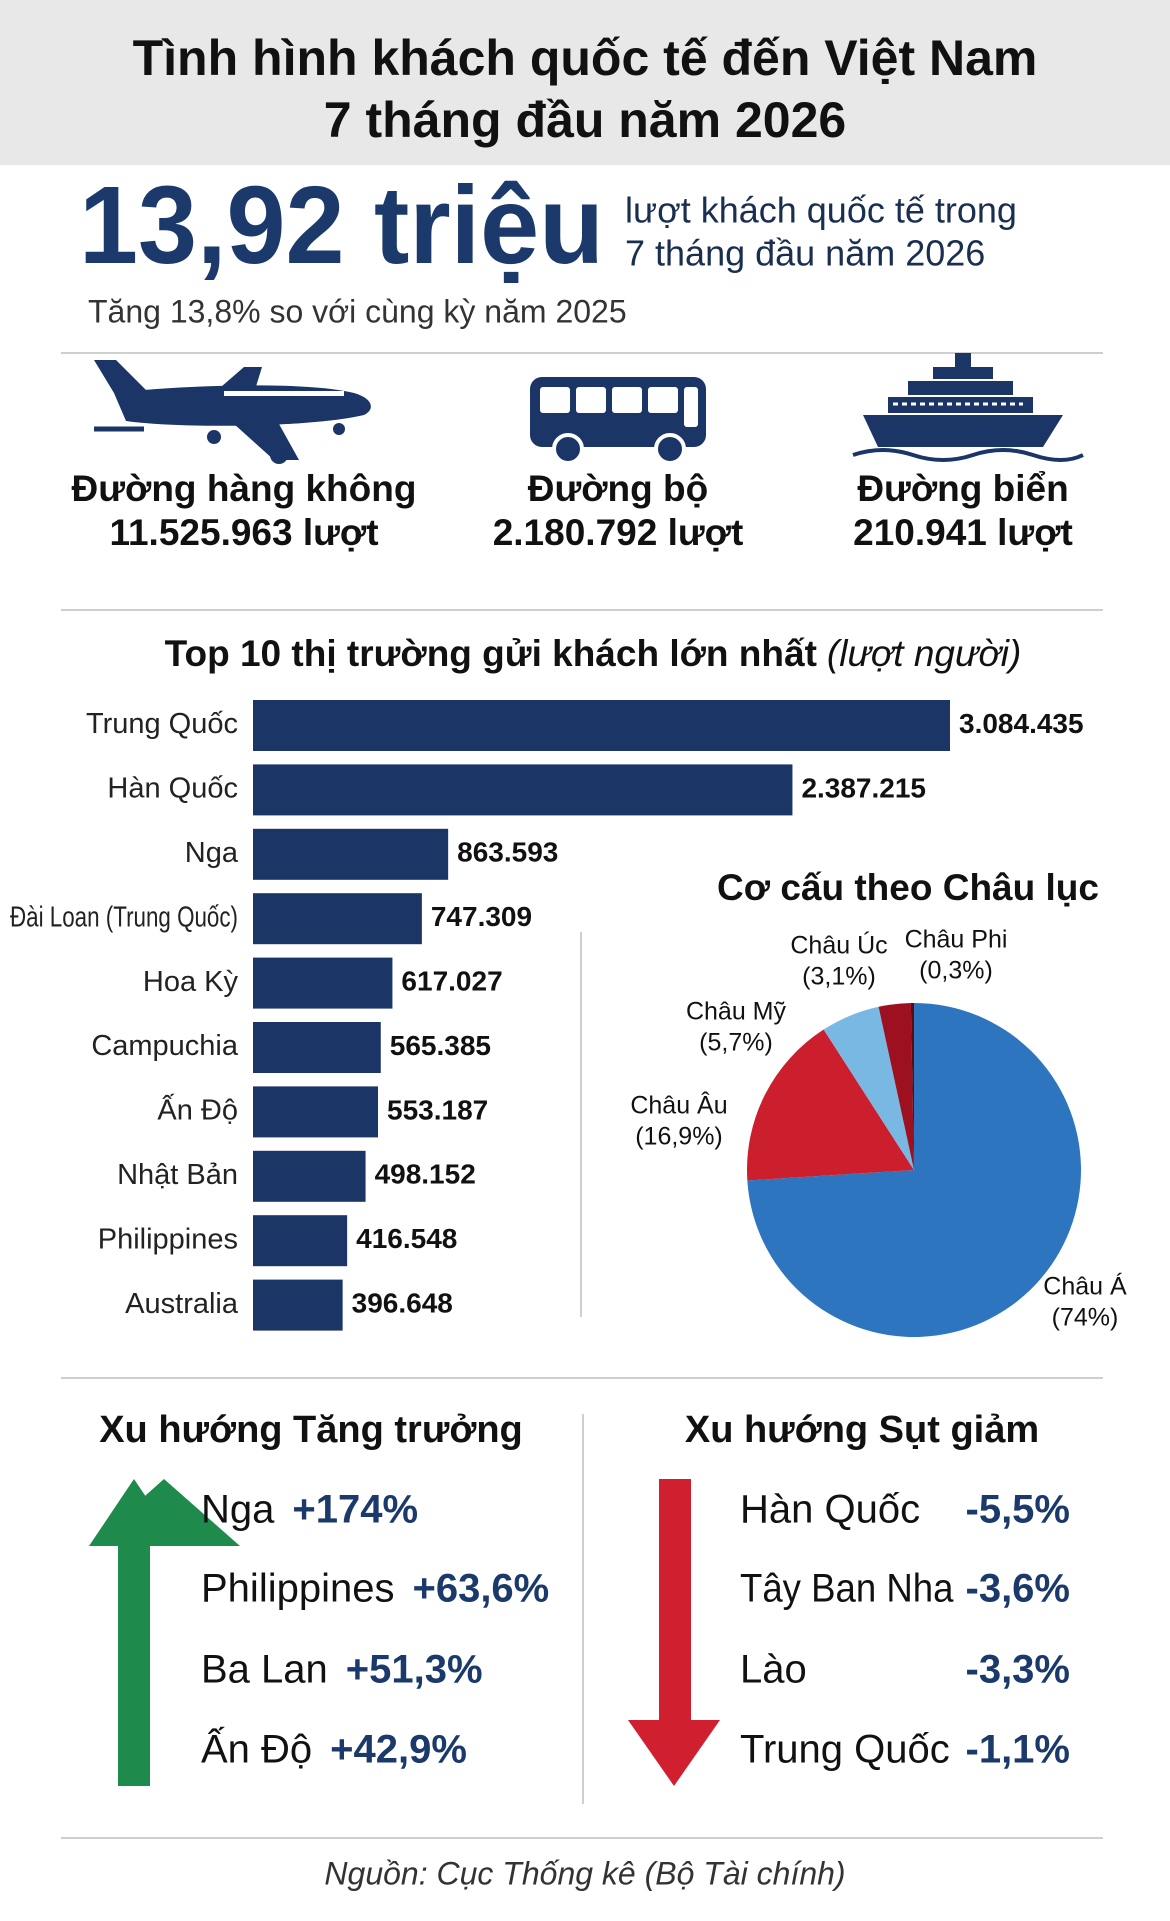  I want to click on headline-description: 7 tháng đầu năm 2026, so click(805, 253).